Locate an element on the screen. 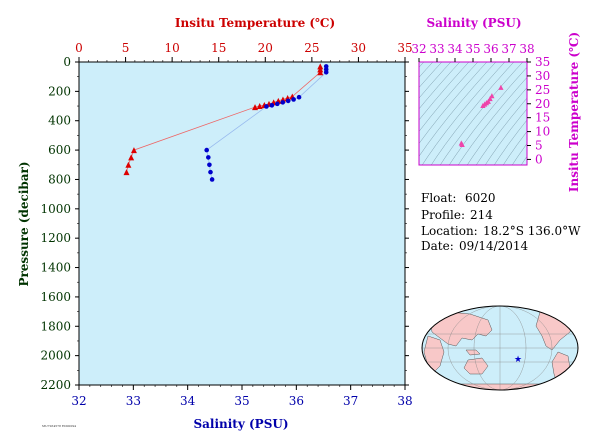  left-axis-title: Pressure (decibar) is located at coordinates (24, 223).